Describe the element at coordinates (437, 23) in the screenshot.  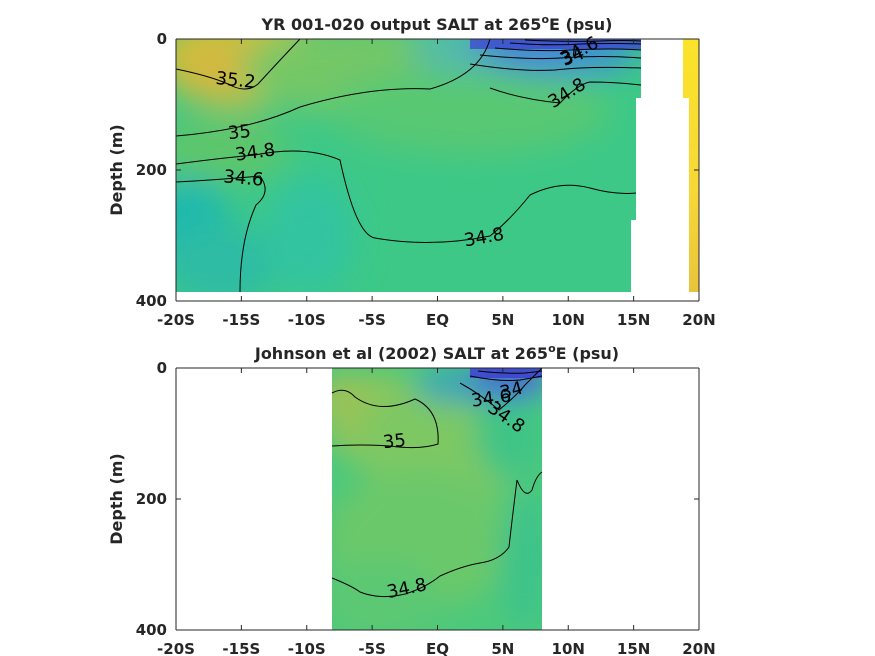
I see `chart-title-model: YR 001-020 output SALT at 265oE (psu)` at that location.